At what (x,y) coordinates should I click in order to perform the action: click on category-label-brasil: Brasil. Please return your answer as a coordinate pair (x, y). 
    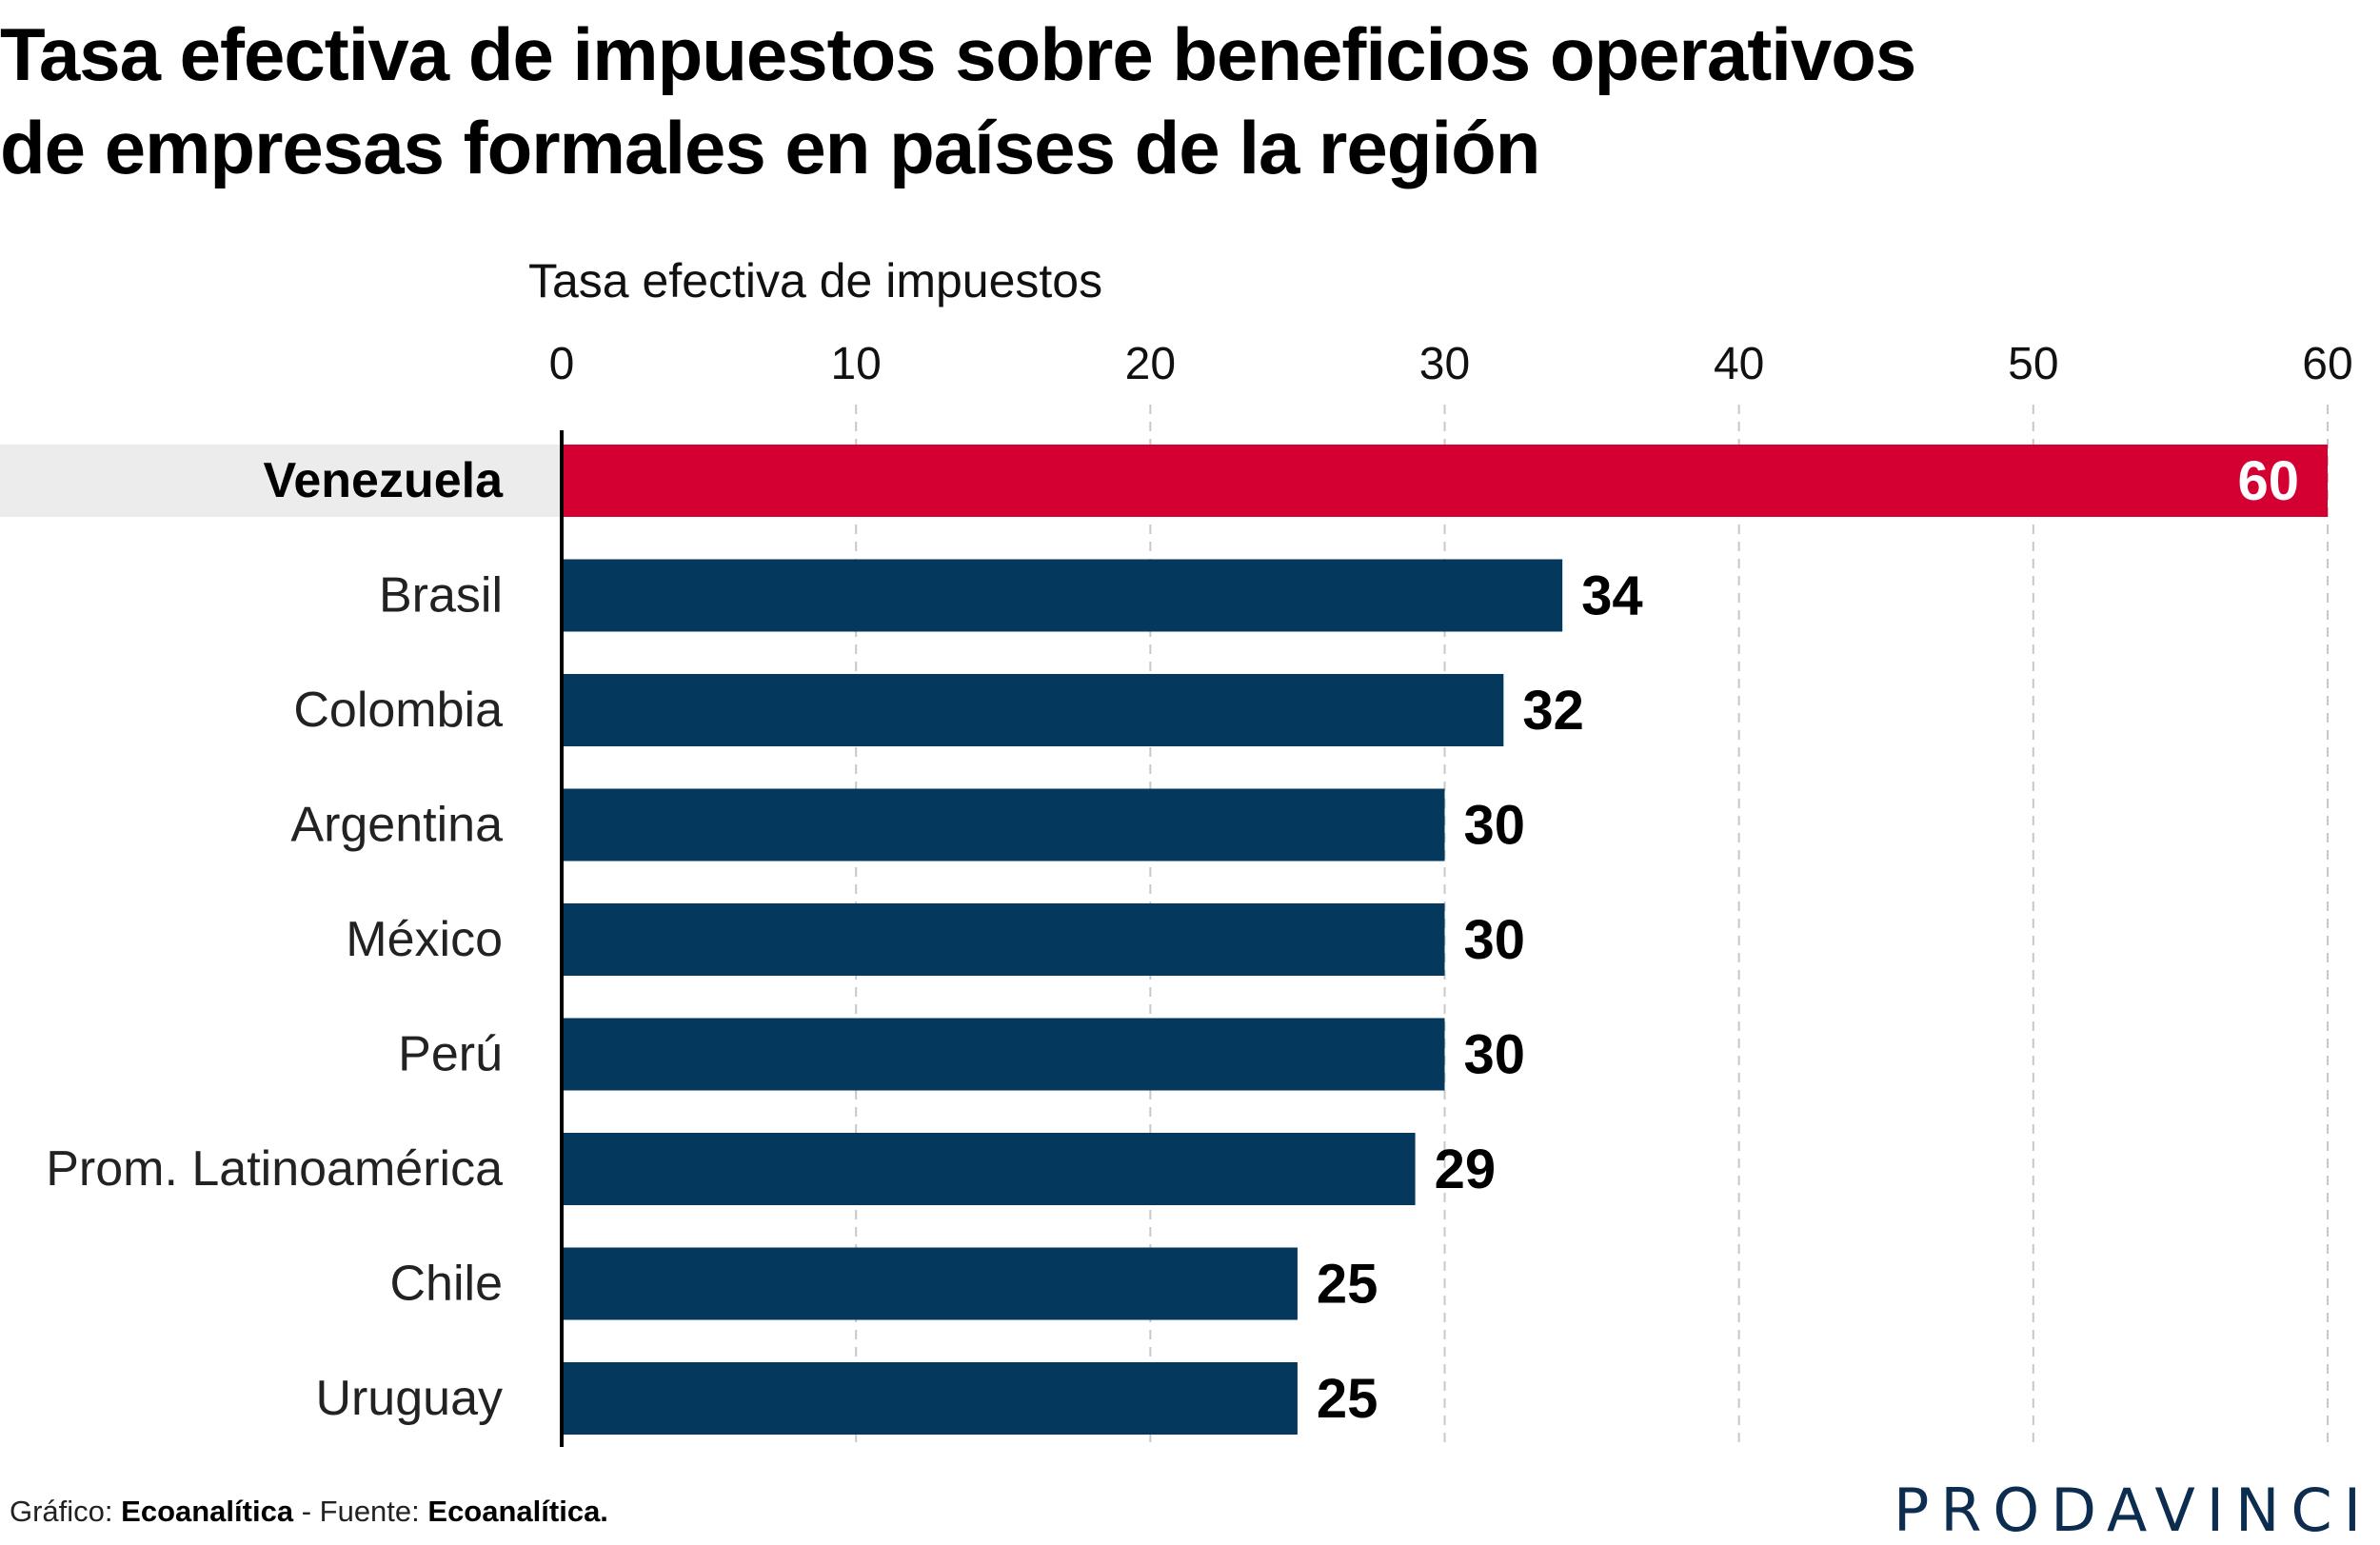
    Looking at the image, I should click on (441, 596).